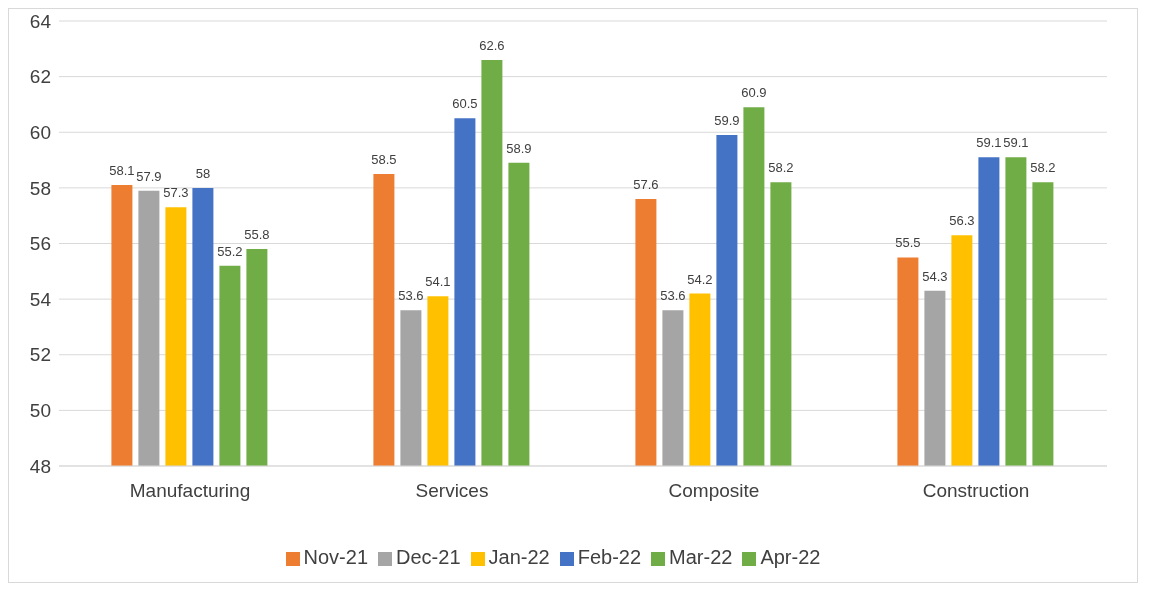  I want to click on data-label: 56.3, so click(962, 221).